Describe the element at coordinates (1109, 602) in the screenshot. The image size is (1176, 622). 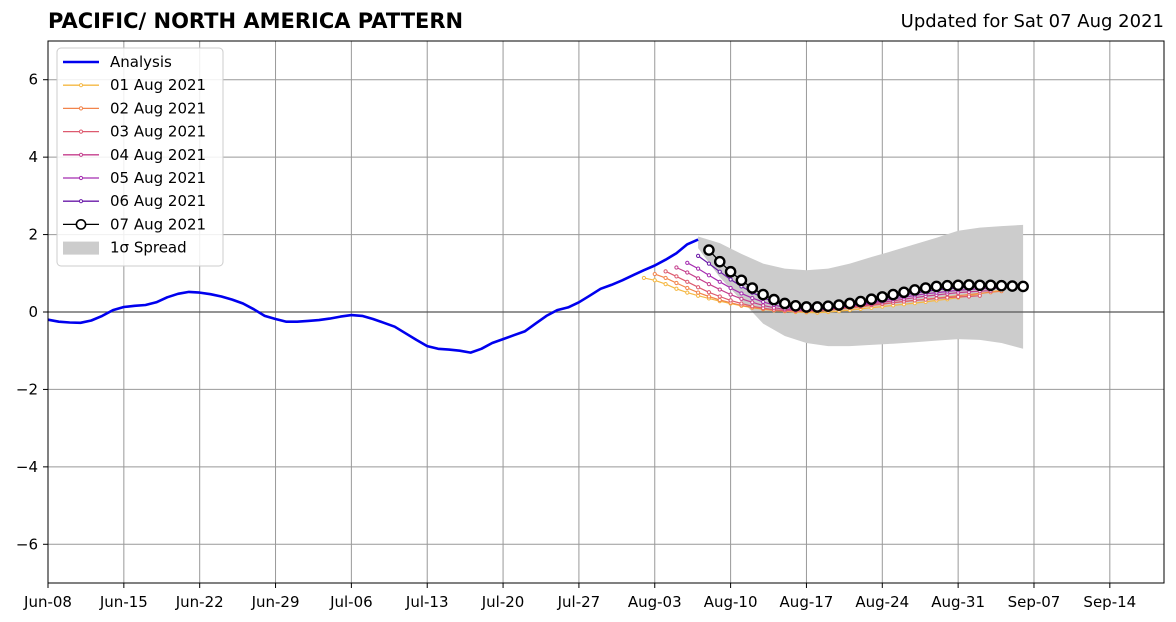
I see `x-tick-label: Sep-14` at that location.